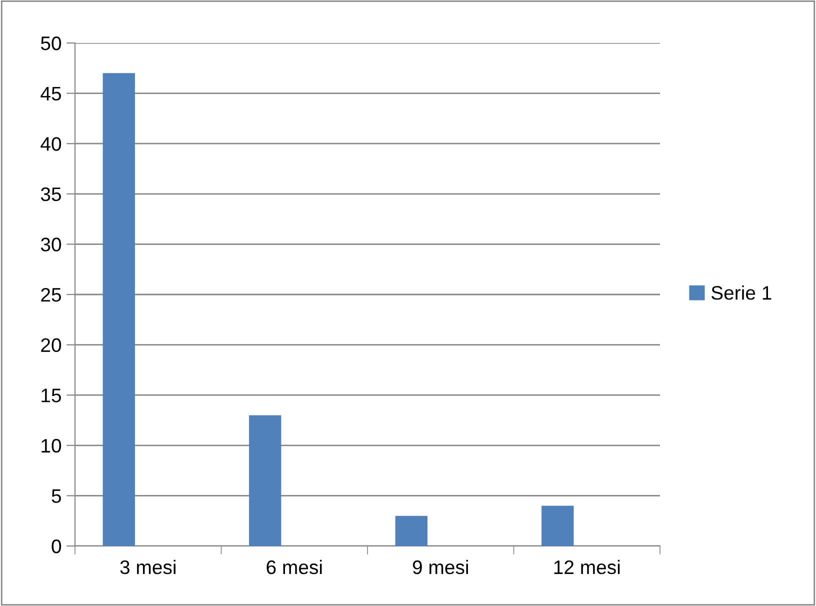 The image size is (816, 606). I want to click on x-tick-label: 6 mesi, so click(294, 567).